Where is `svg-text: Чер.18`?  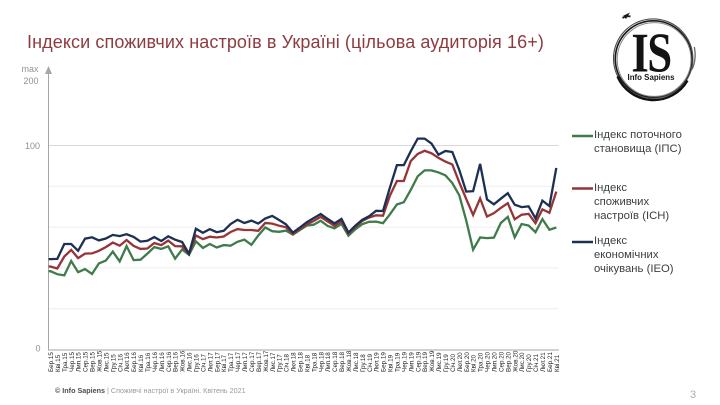
svg-text: Чер.18 is located at coordinates (321, 362).